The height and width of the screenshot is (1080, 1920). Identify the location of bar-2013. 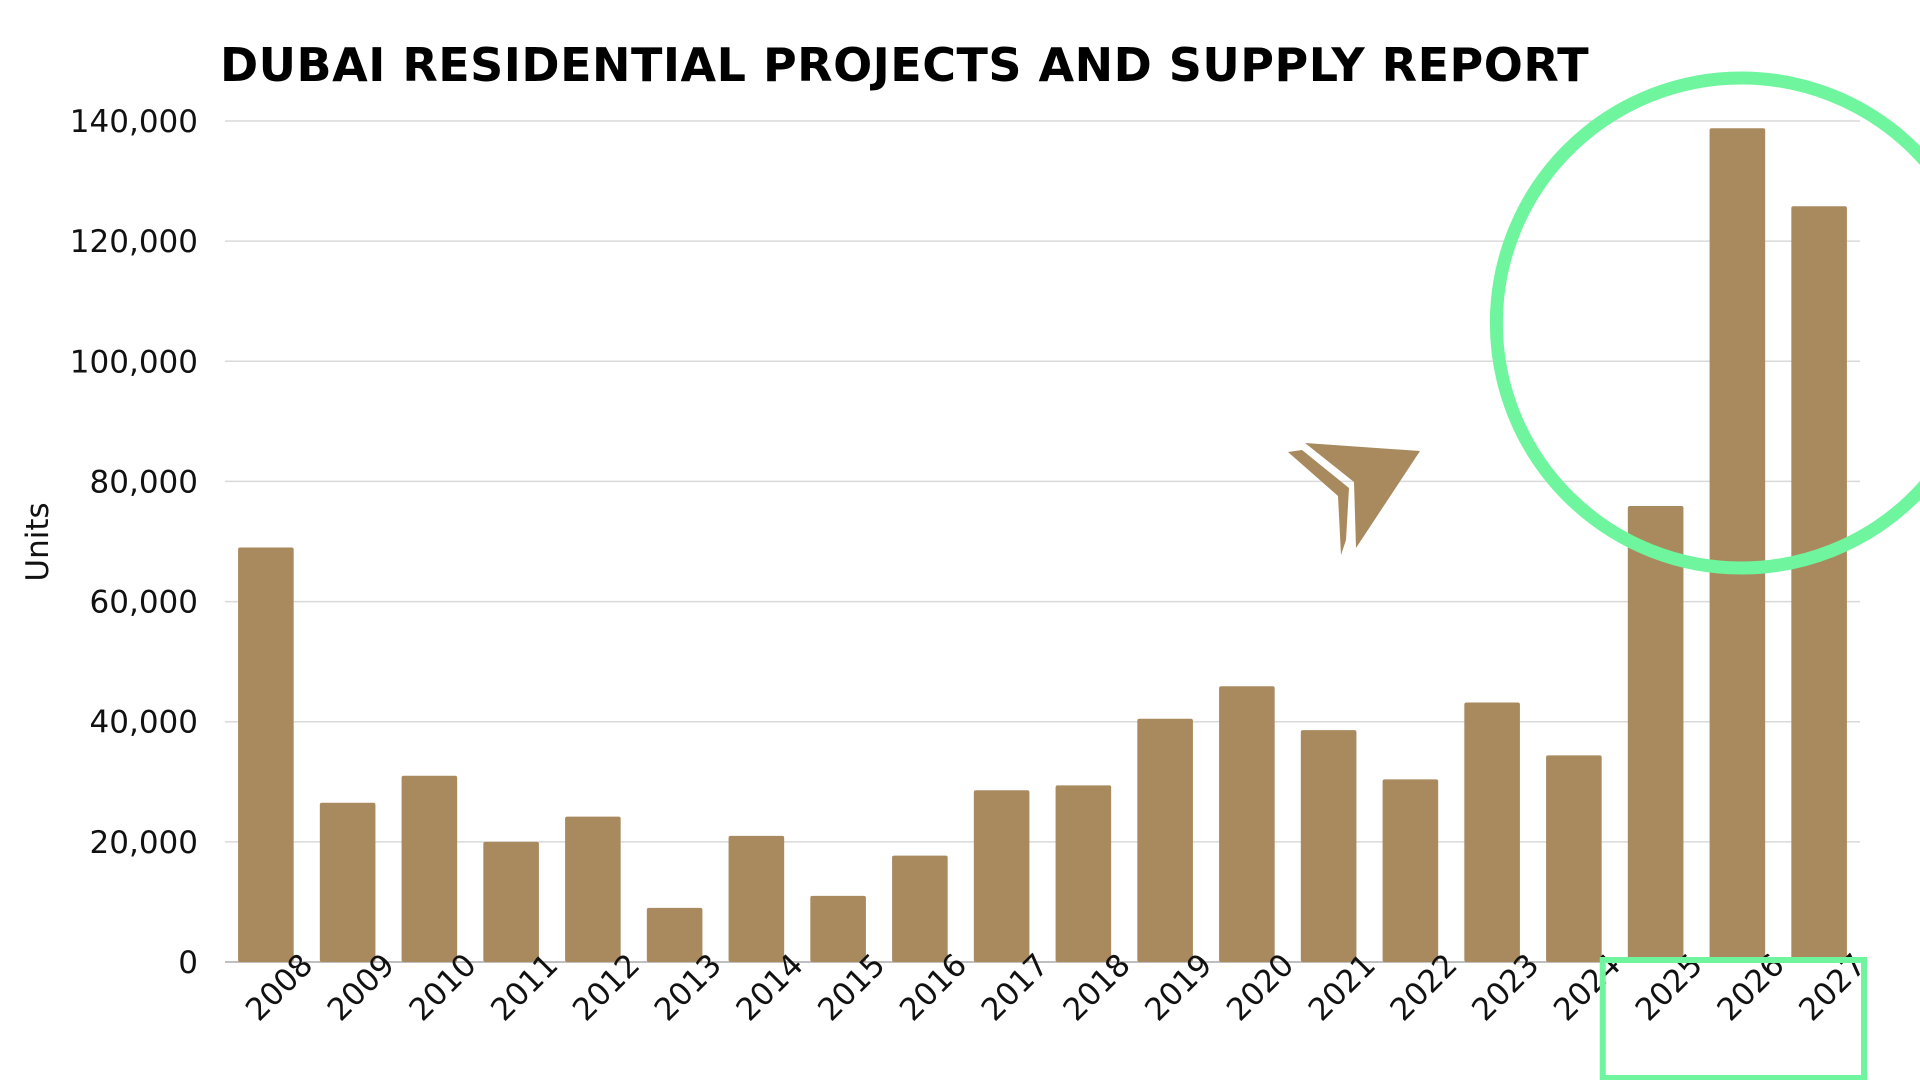
(674, 934).